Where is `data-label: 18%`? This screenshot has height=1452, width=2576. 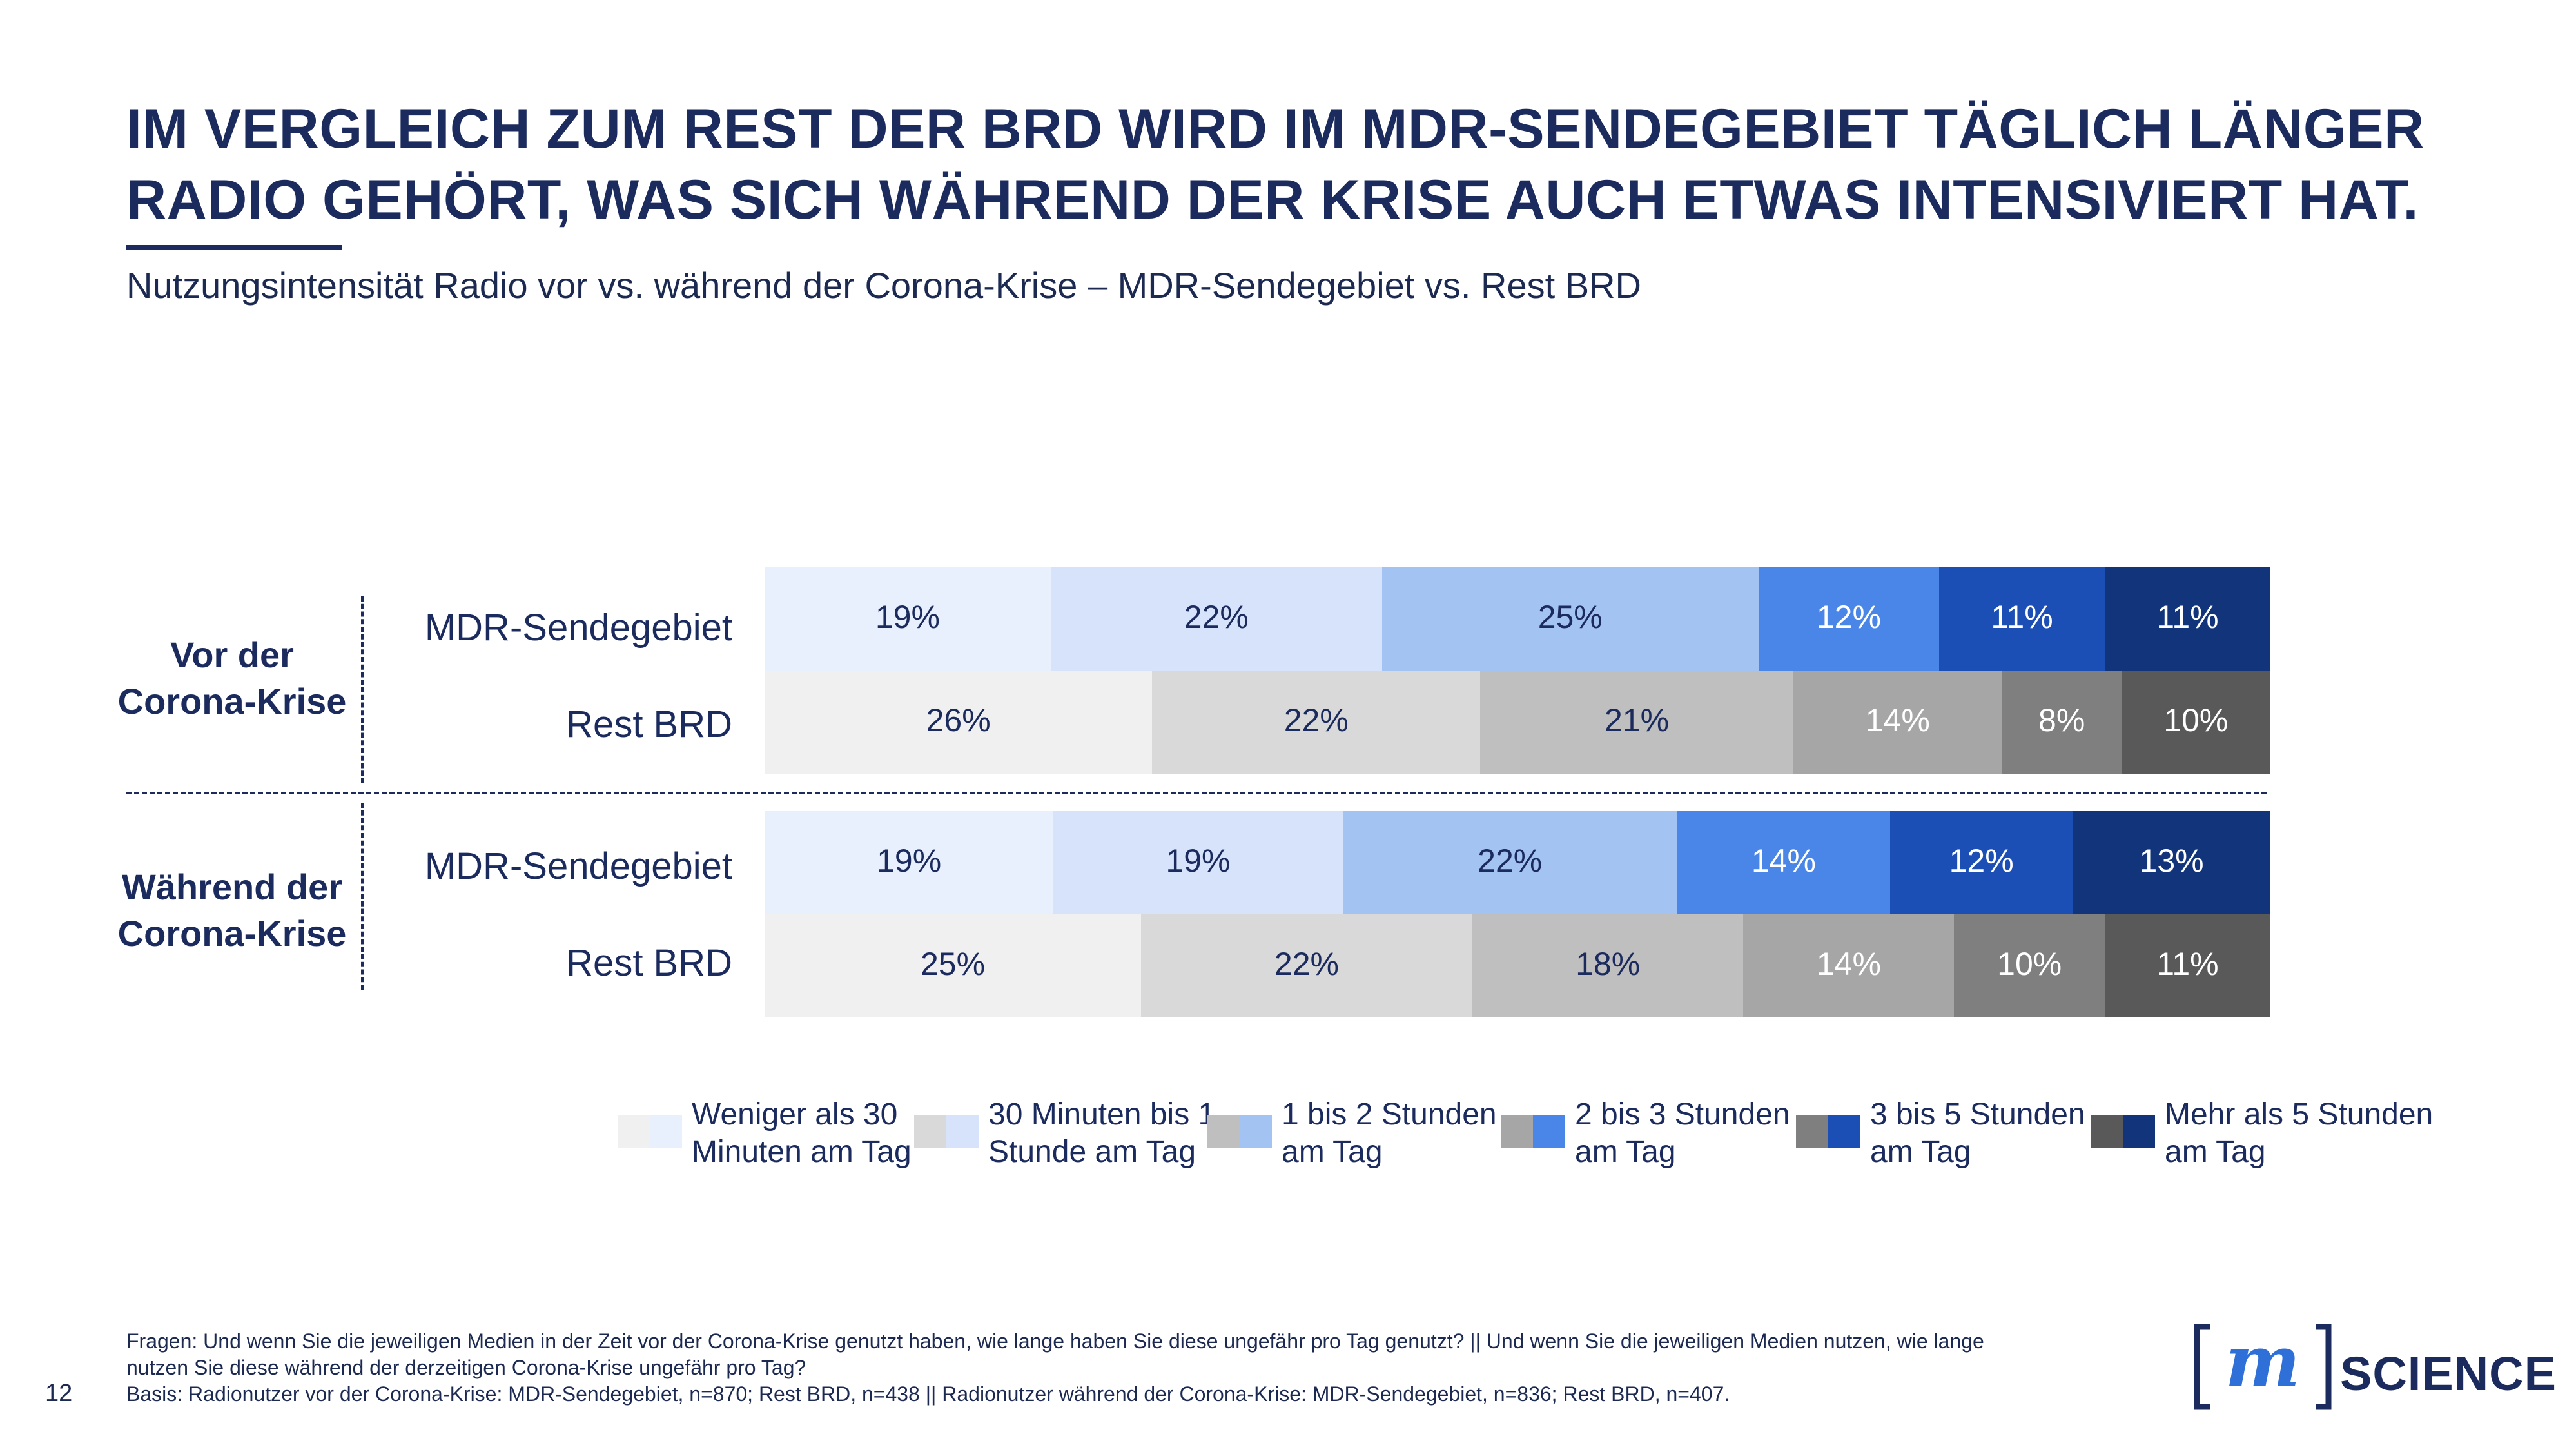 data-label: 18% is located at coordinates (1609, 964).